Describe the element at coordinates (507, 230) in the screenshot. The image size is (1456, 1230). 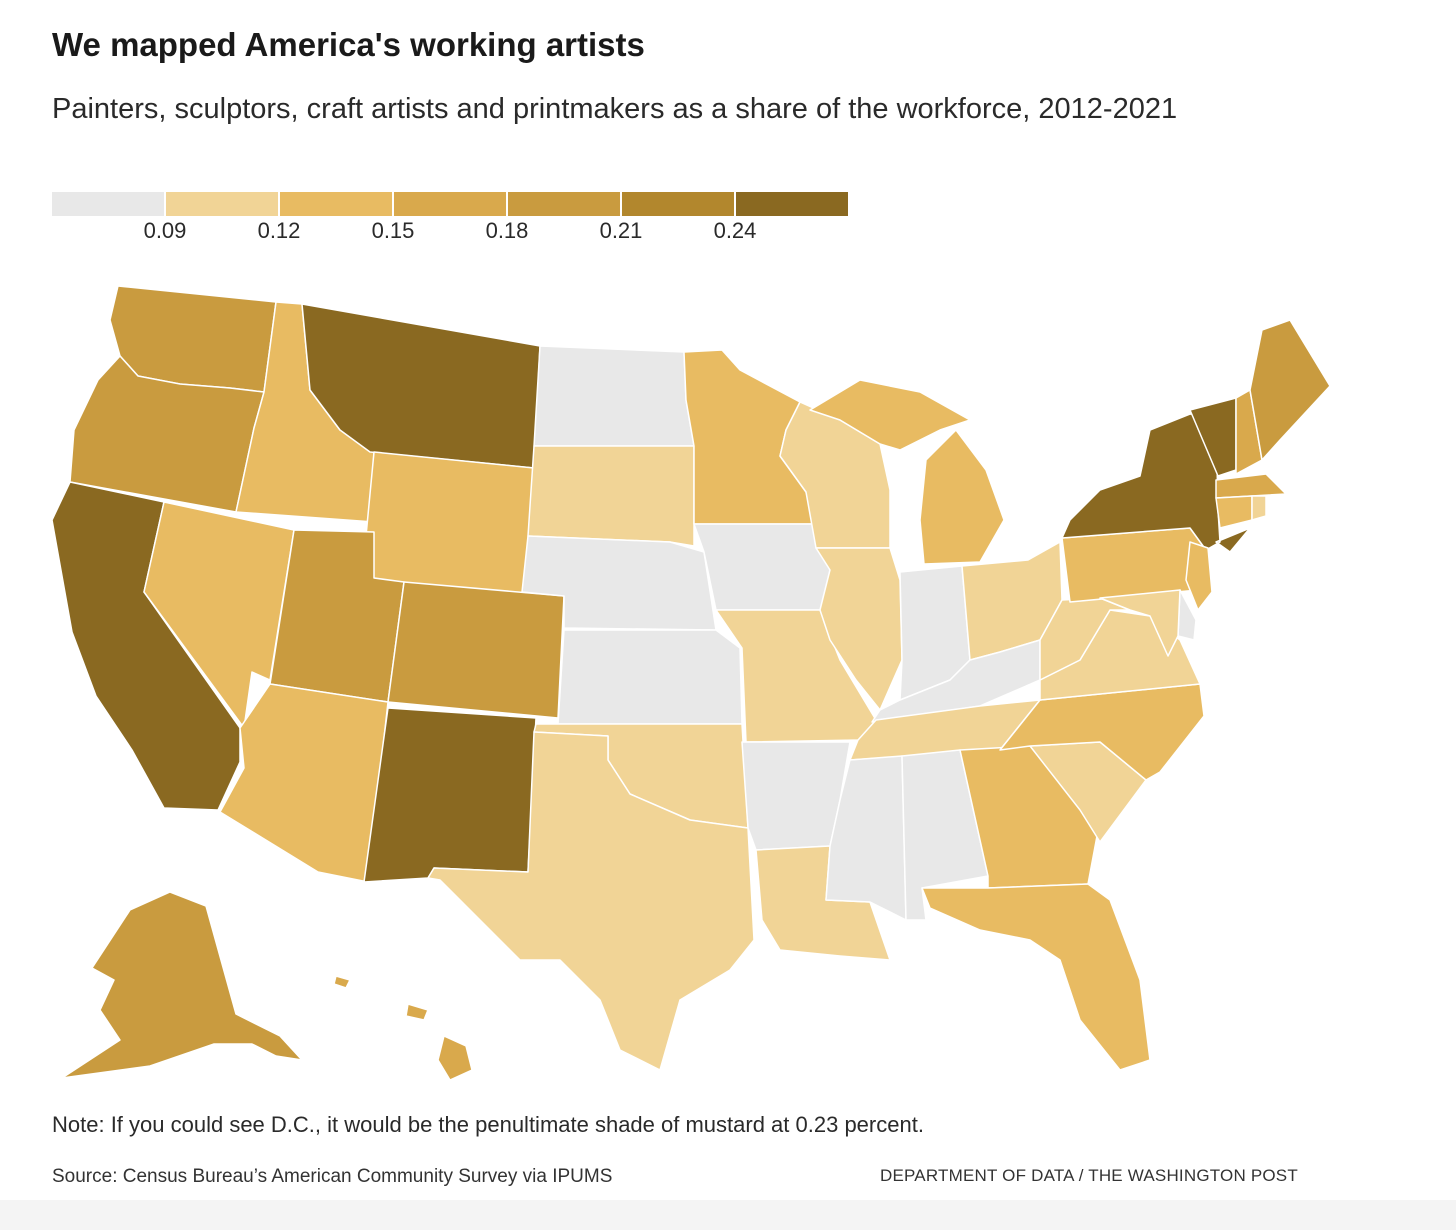
I see `legend-tick-label: 0.18` at that location.